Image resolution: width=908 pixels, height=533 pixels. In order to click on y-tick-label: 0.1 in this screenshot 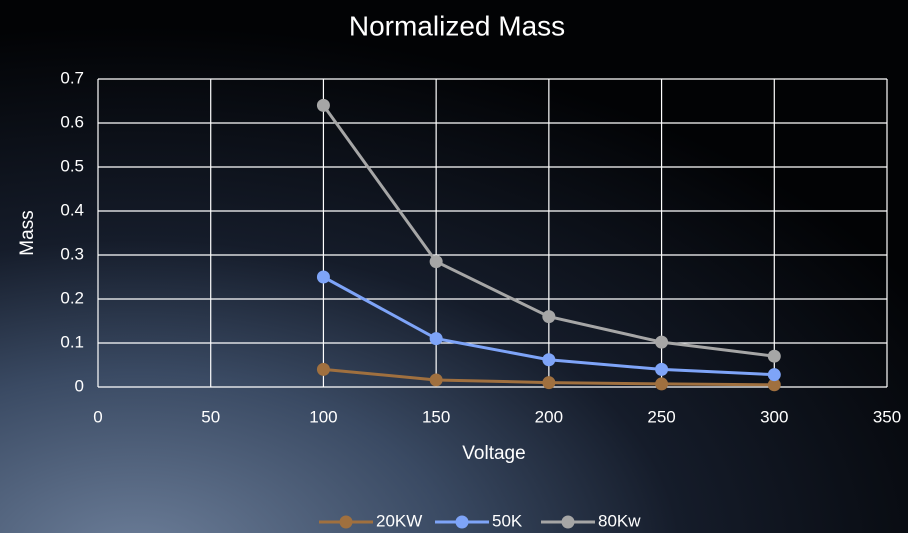, I will do `click(72, 341)`.